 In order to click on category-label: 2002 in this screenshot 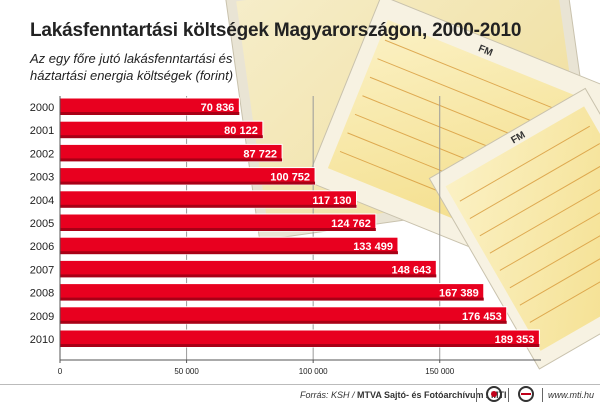, I will do `click(42, 154)`.